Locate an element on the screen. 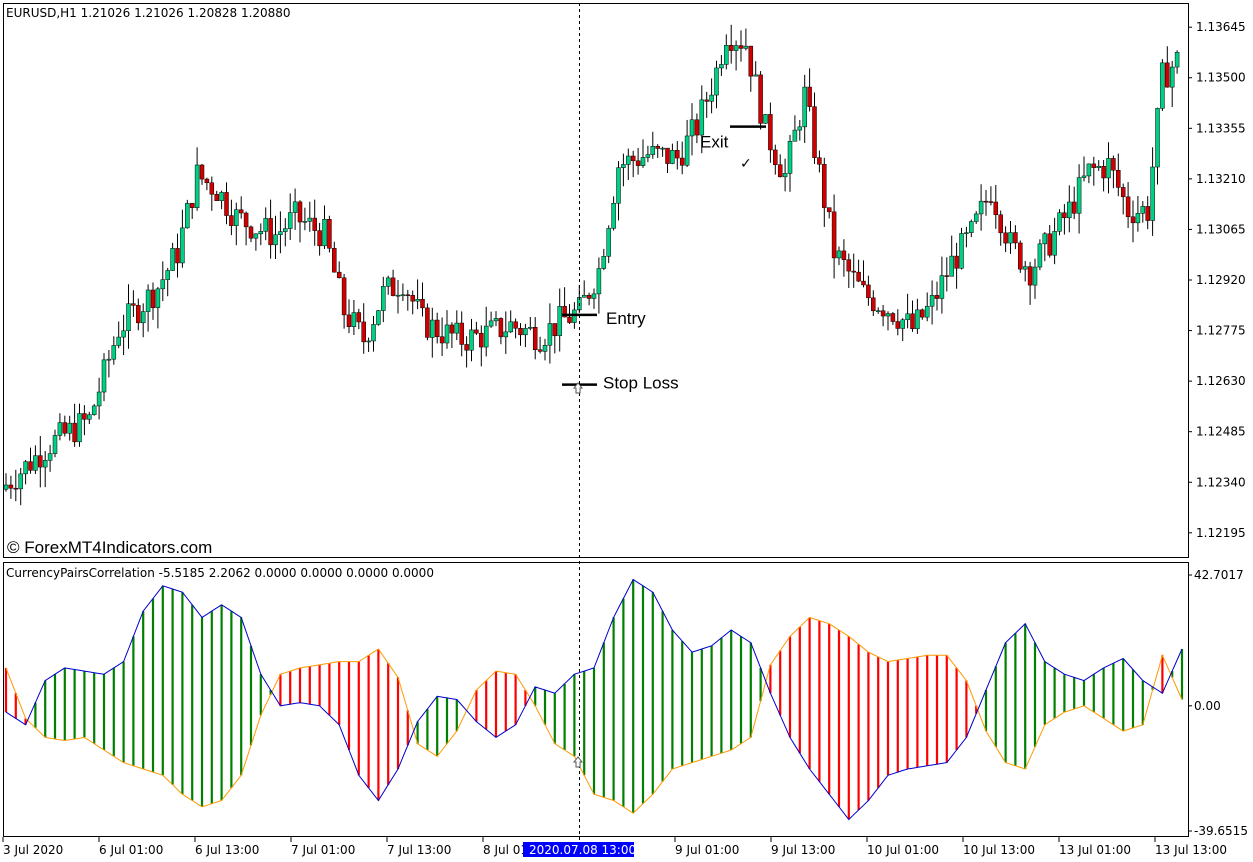 This screenshot has height=862, width=1253. price-tick-label: 1.12485 is located at coordinates (1221, 432).